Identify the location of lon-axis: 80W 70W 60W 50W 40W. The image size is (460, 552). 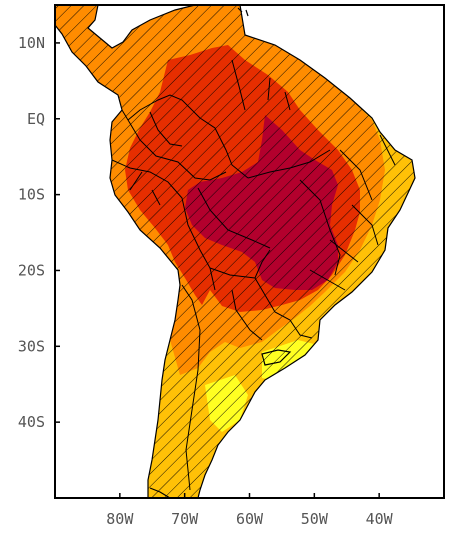
(250, 510).